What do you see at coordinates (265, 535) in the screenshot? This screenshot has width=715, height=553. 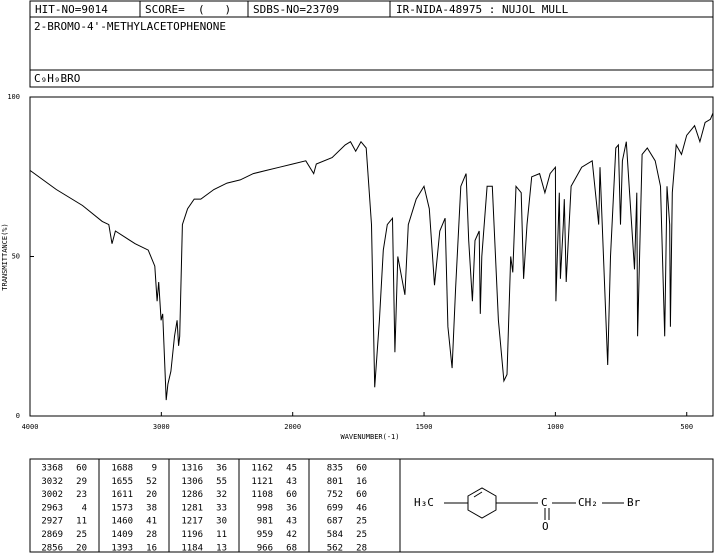 I see `peak-wavenumber: 959` at bounding box center [265, 535].